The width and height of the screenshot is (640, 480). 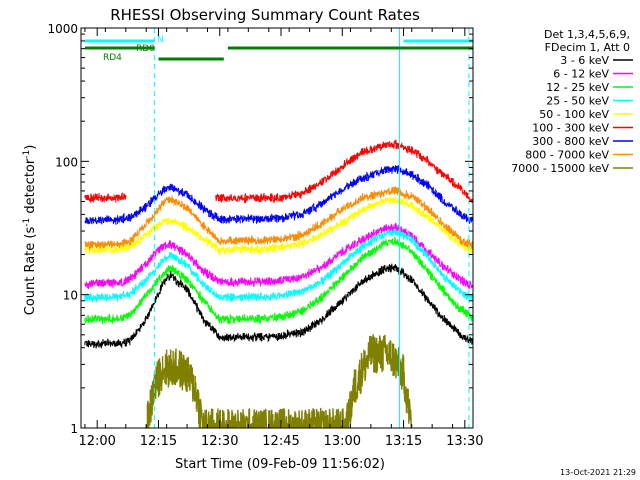 What do you see at coordinates (570, 128) in the screenshot?
I see `legend-label-5: 100 - 300 keV` at bounding box center [570, 128].